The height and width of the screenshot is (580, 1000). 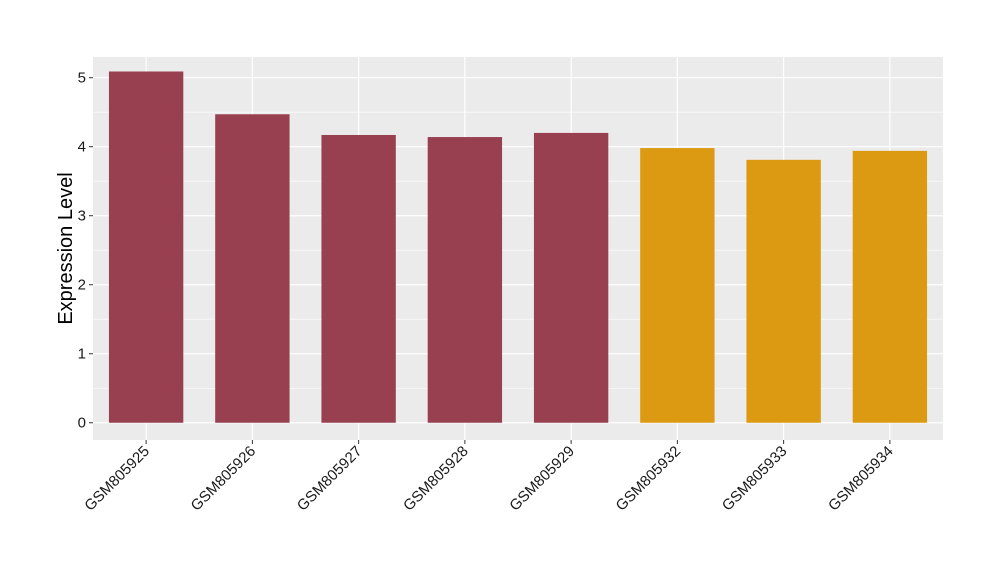 What do you see at coordinates (117, 479) in the screenshot?
I see `x-tick-label: GSM805925` at bounding box center [117, 479].